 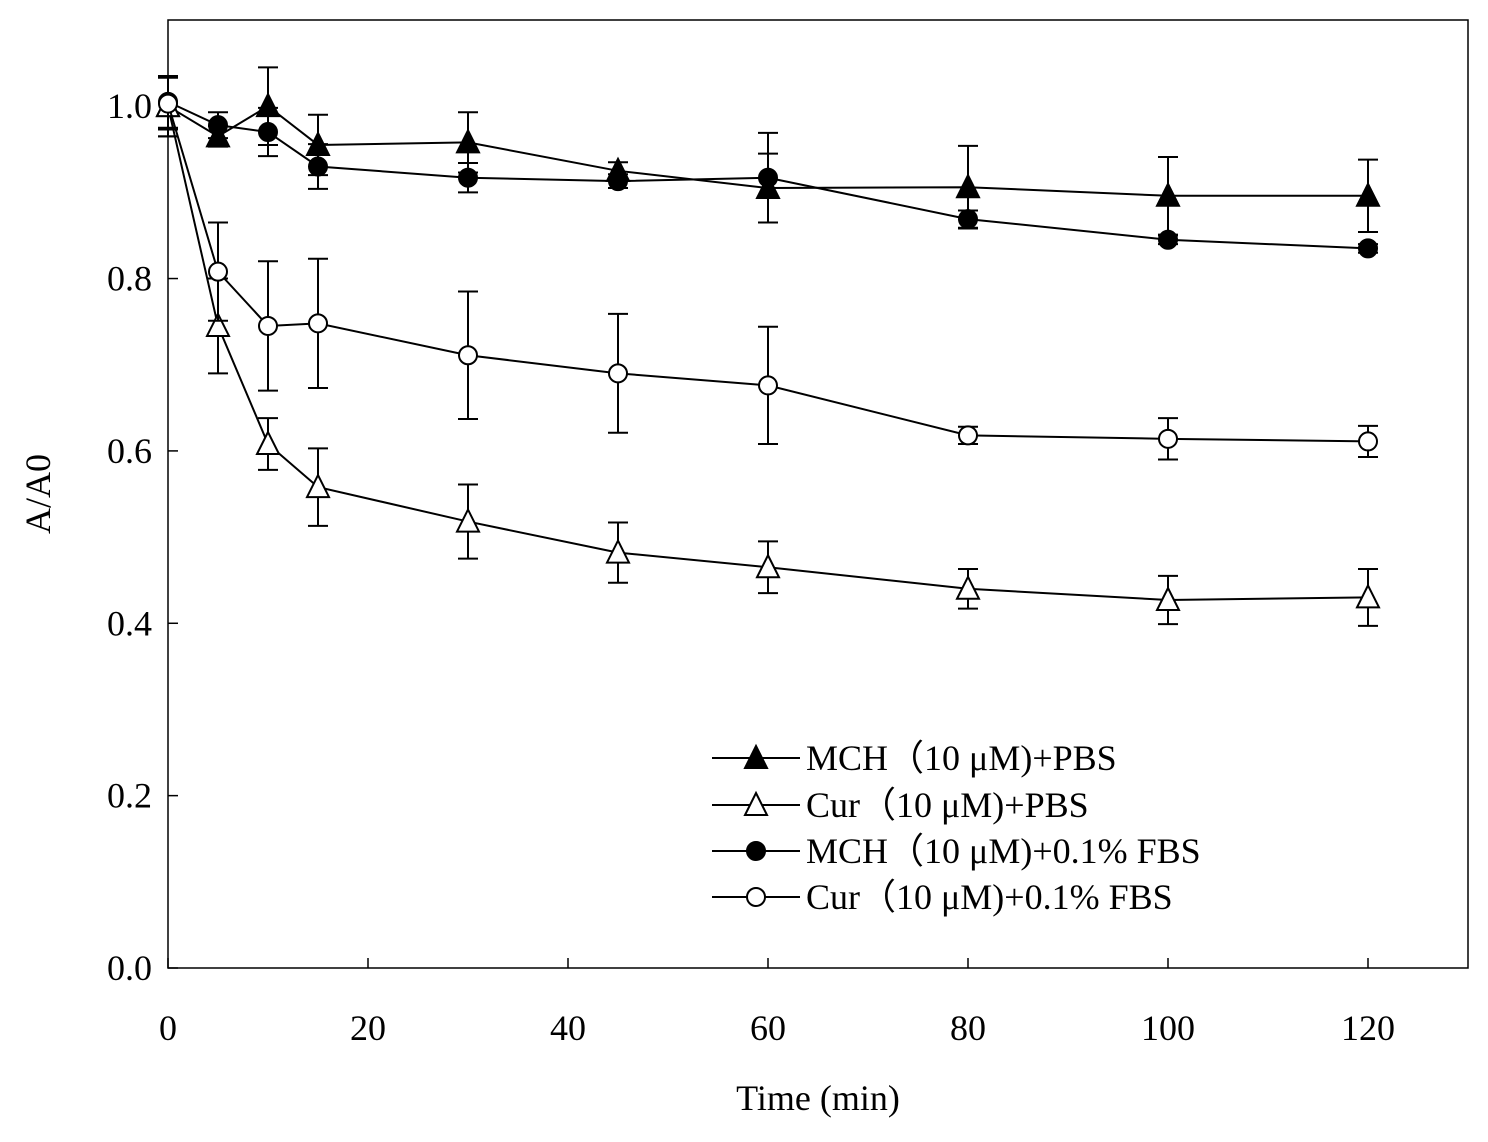 What do you see at coordinates (989, 897) in the screenshot?
I see `legend-label-4: Cur（10 μM)+0.1% FBS` at bounding box center [989, 897].